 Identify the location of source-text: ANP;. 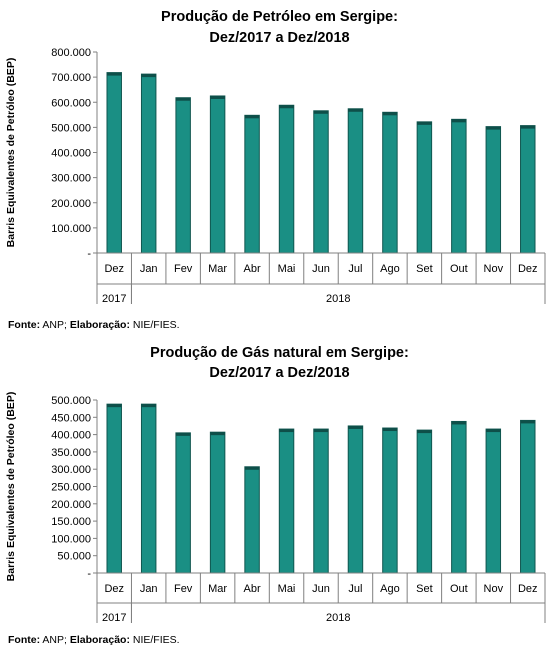
(55, 325).